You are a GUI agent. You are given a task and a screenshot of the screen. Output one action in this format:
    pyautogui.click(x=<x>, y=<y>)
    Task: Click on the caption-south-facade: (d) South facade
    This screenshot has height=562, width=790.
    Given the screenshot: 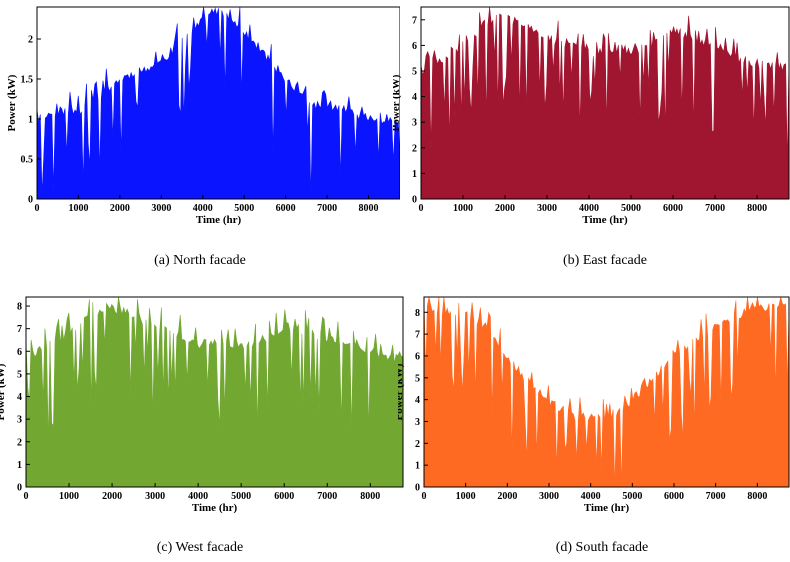 What is the action you would take?
    pyautogui.click(x=602, y=547)
    